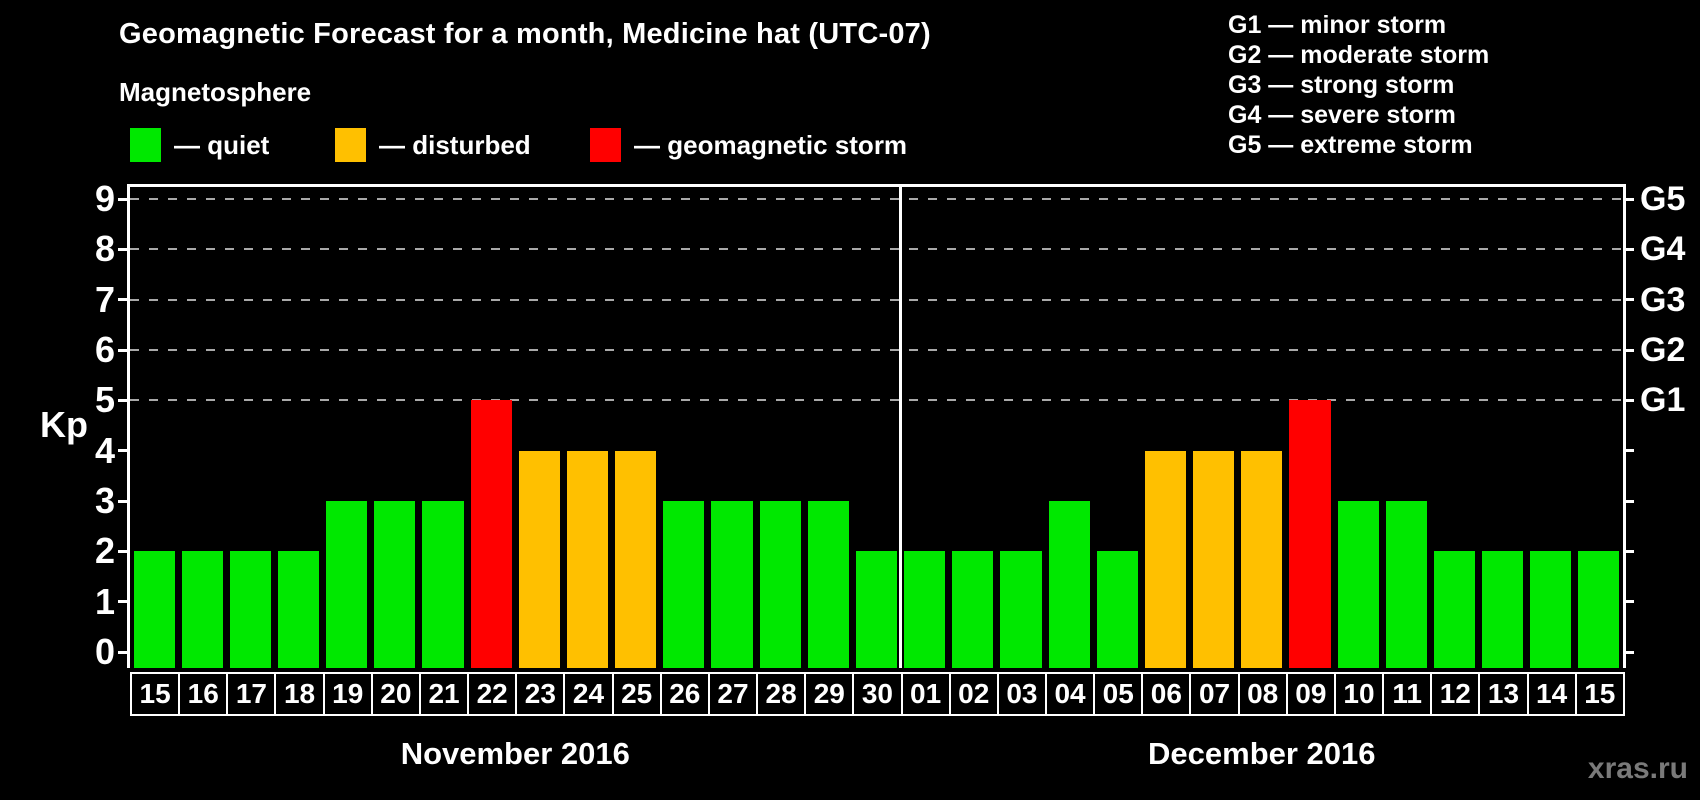 The height and width of the screenshot is (800, 1700). What do you see at coordinates (1262, 753) in the screenshot?
I see `month-label: December 2016` at bounding box center [1262, 753].